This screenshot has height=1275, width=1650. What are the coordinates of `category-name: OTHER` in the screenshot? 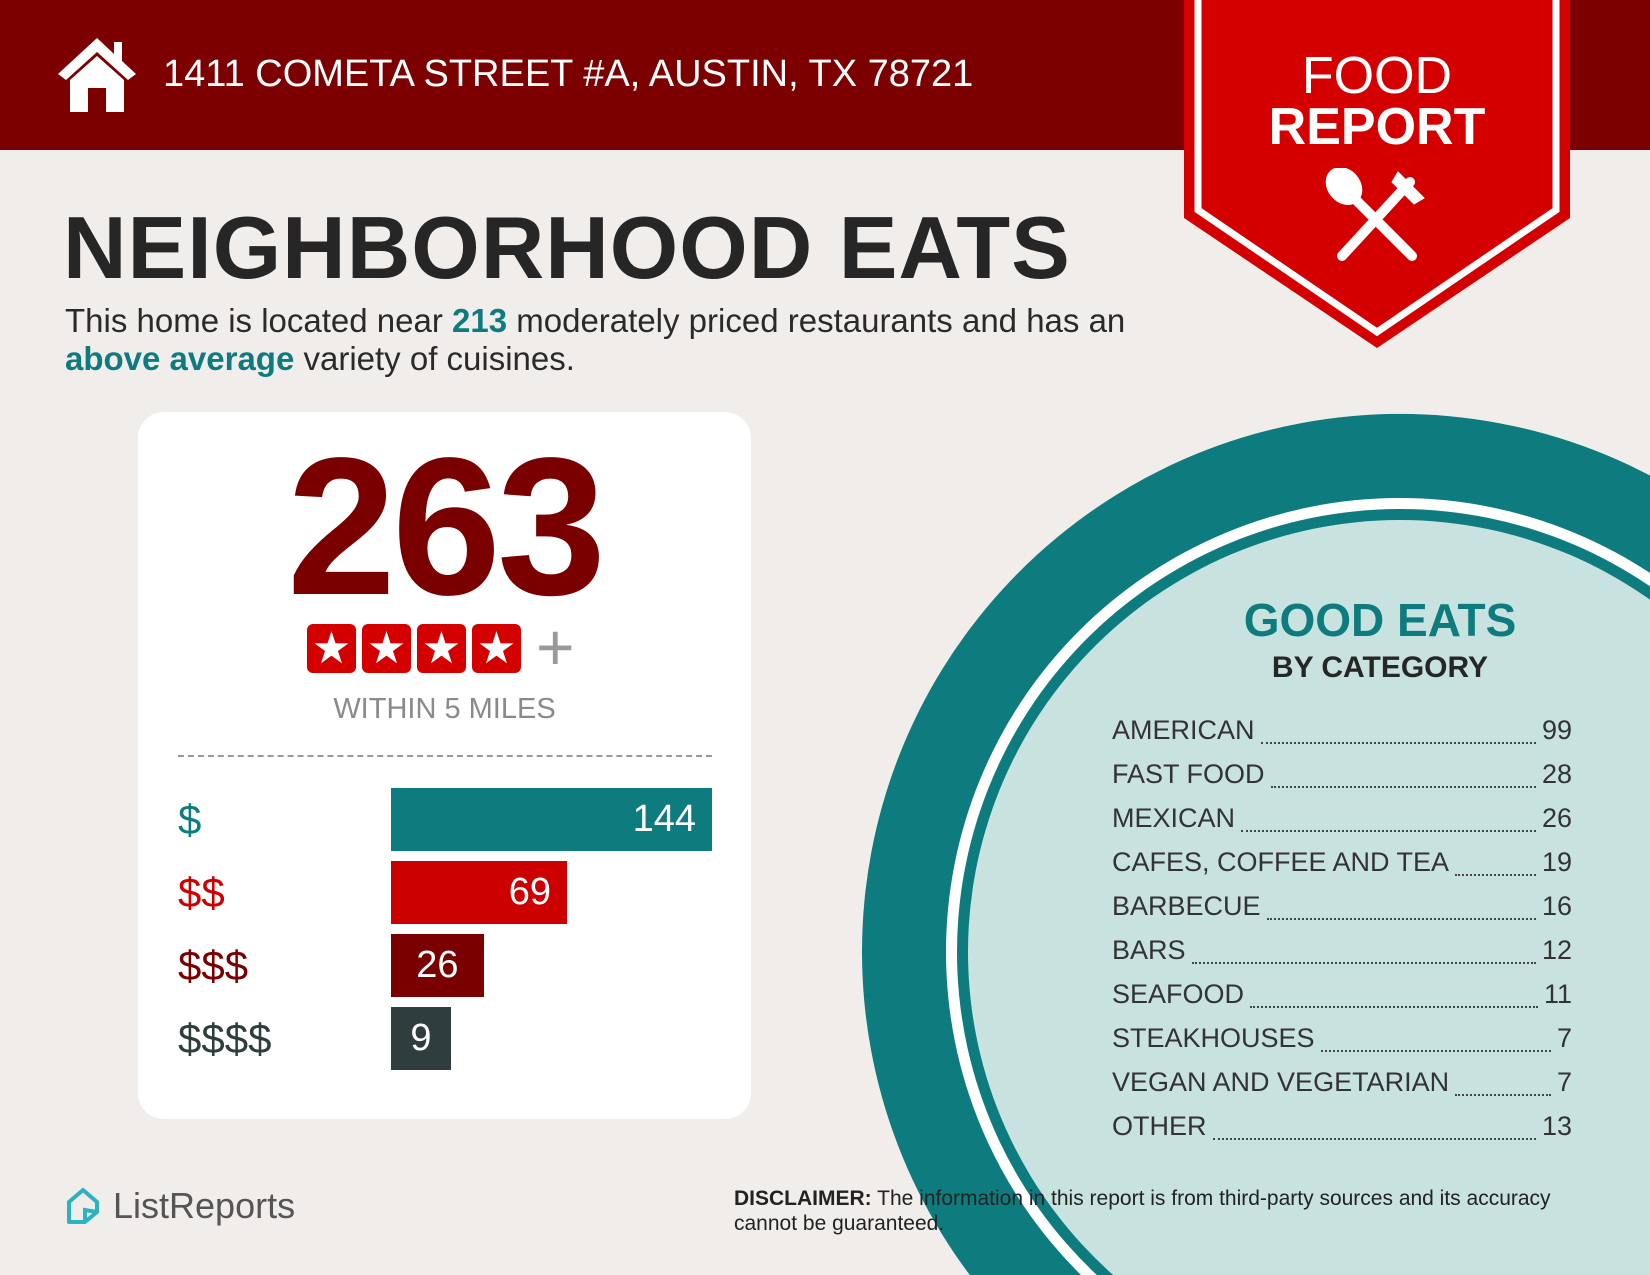 It's located at (1159, 1126).